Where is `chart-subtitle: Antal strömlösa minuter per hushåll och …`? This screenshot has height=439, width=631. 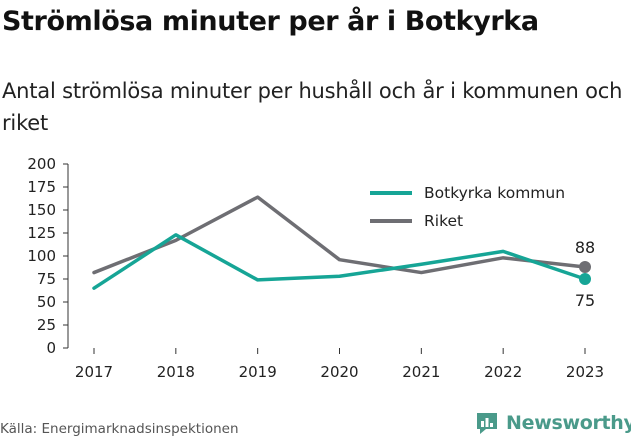 chart-subtitle: Antal strömlösa minuter per hushåll och … is located at coordinates (312, 107).